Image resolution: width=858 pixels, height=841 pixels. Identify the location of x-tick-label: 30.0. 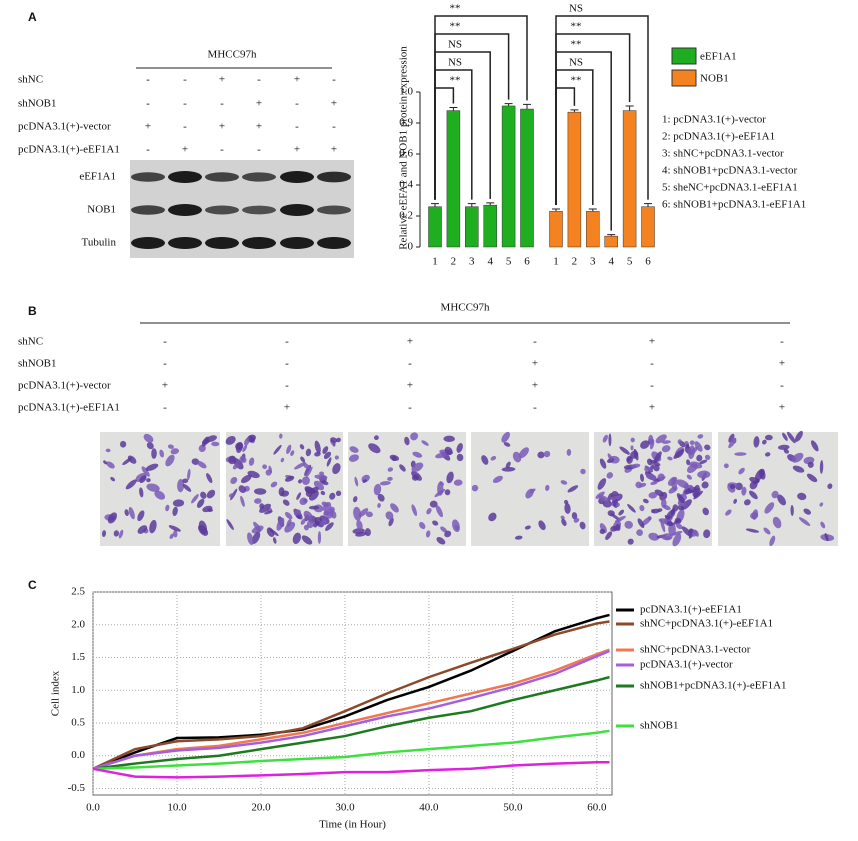
(345, 808).